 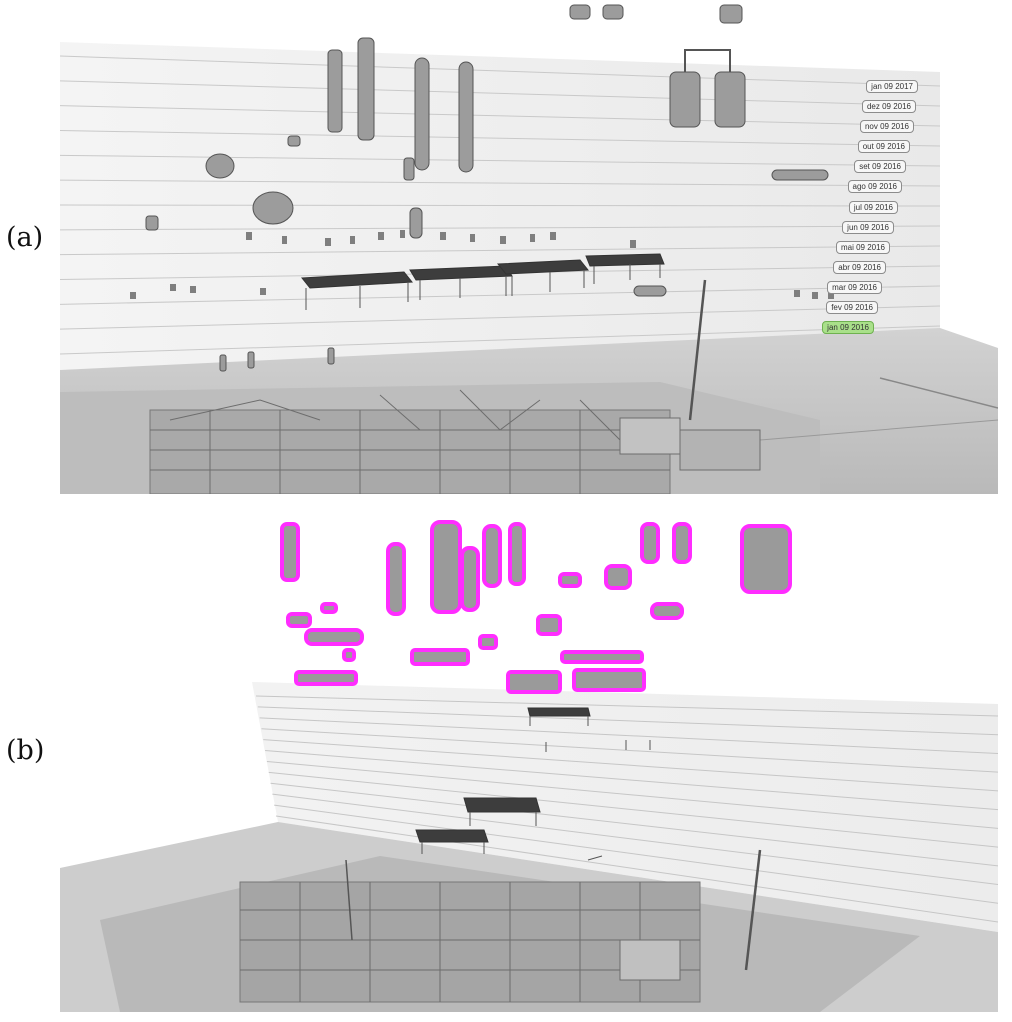 I want to click on timeline-date-chip: out 09 2016, so click(x=883, y=147).